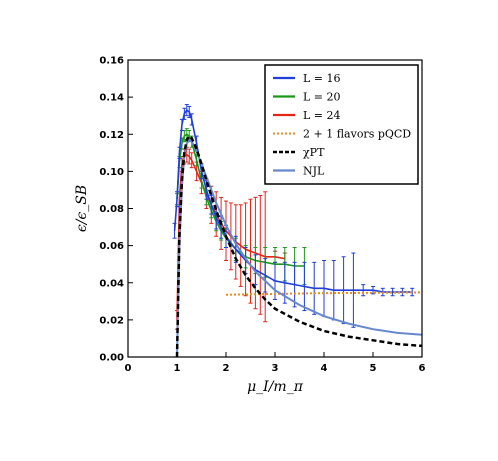 The image size is (498, 461). I want to click on y-tick-label-1: 0.02, so click(111, 320).